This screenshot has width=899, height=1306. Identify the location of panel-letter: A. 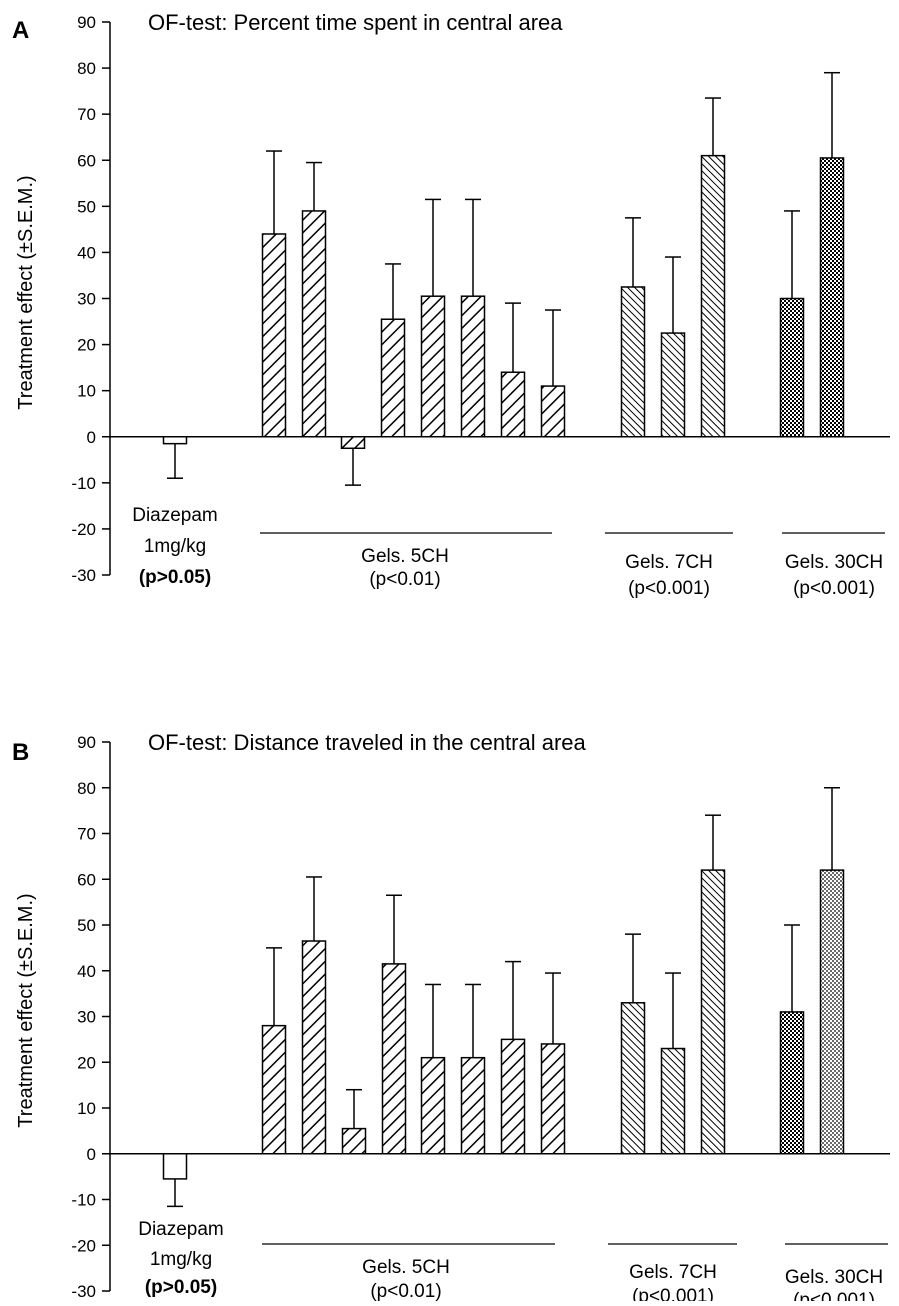
(20, 30).